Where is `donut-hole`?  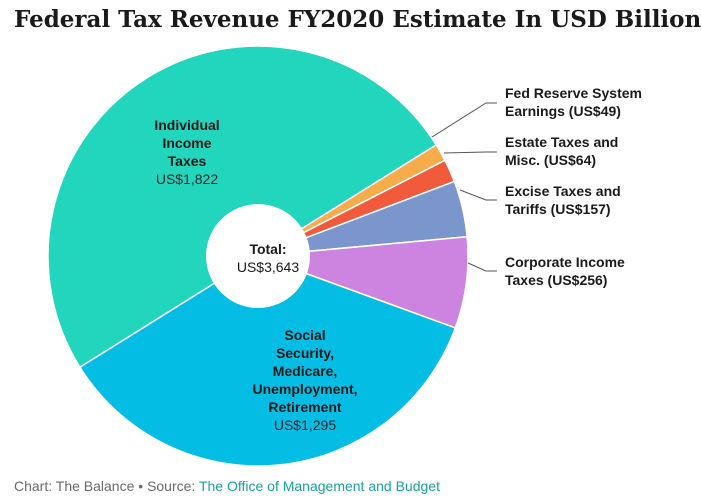
donut-hole is located at coordinates (258, 256).